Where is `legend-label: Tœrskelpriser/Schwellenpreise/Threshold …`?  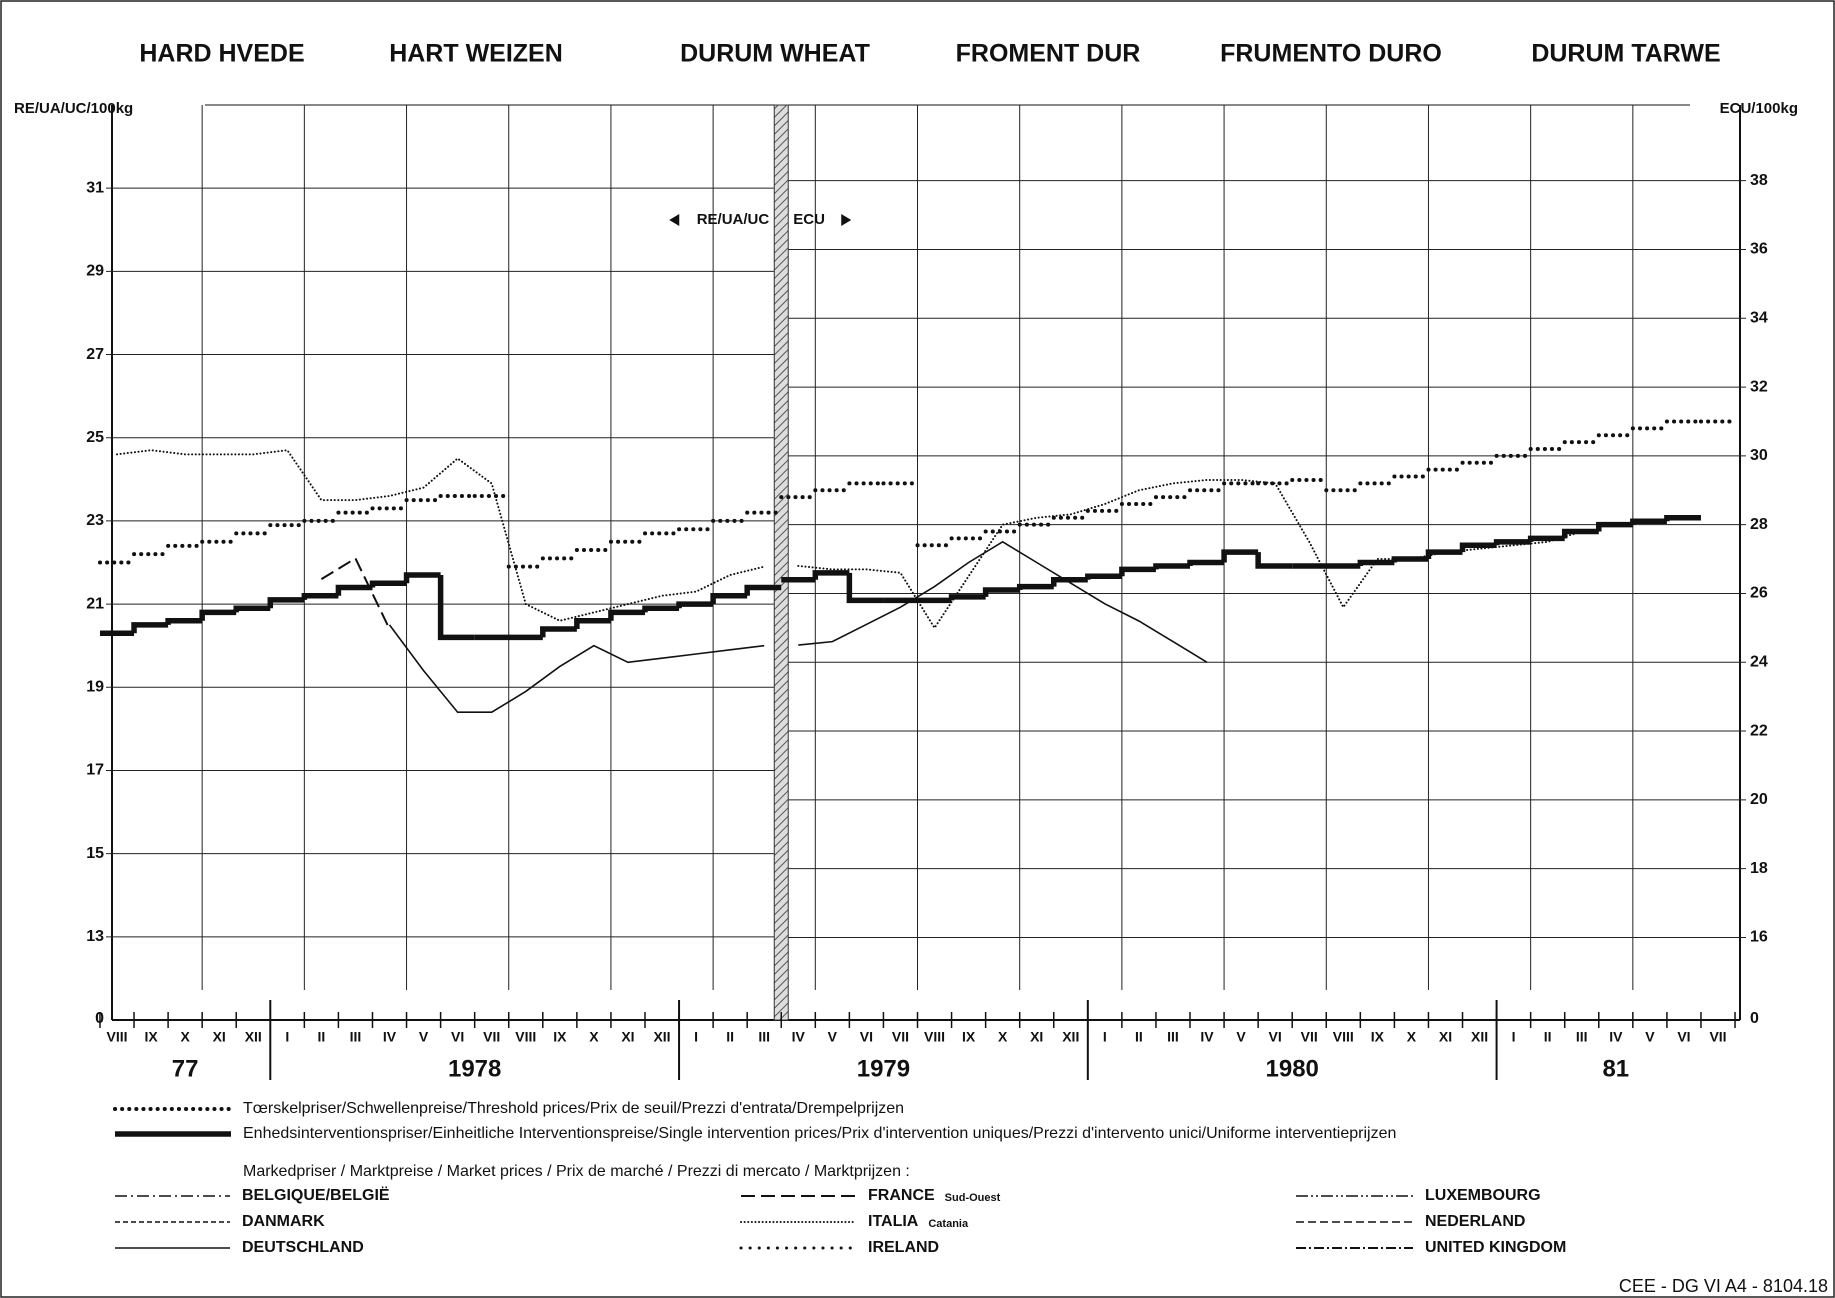 legend-label: Tœrskelpriser/Schwellenpreise/Threshold … is located at coordinates (573, 1108).